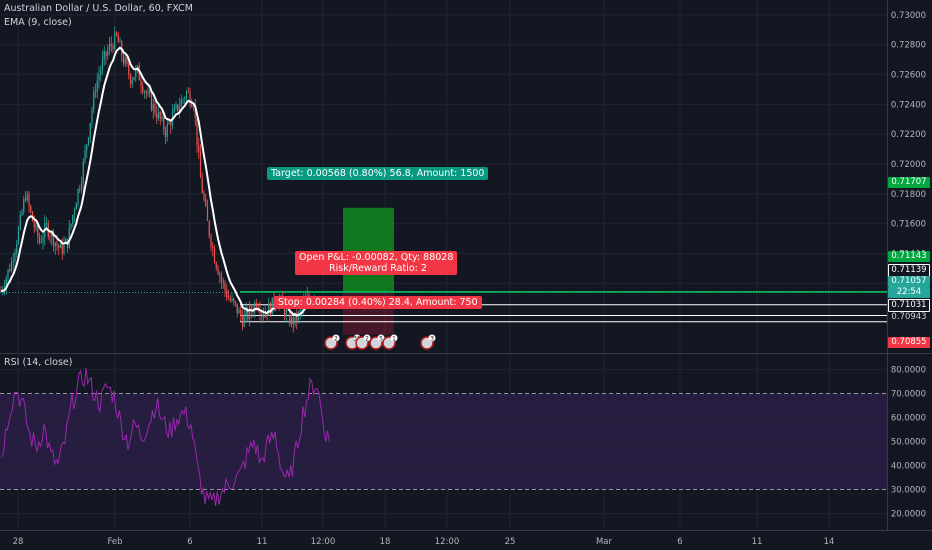 The width and height of the screenshot is (932, 550). What do you see at coordinates (908, 165) in the screenshot?
I see `y-tick-label: 0.72000` at bounding box center [908, 165].